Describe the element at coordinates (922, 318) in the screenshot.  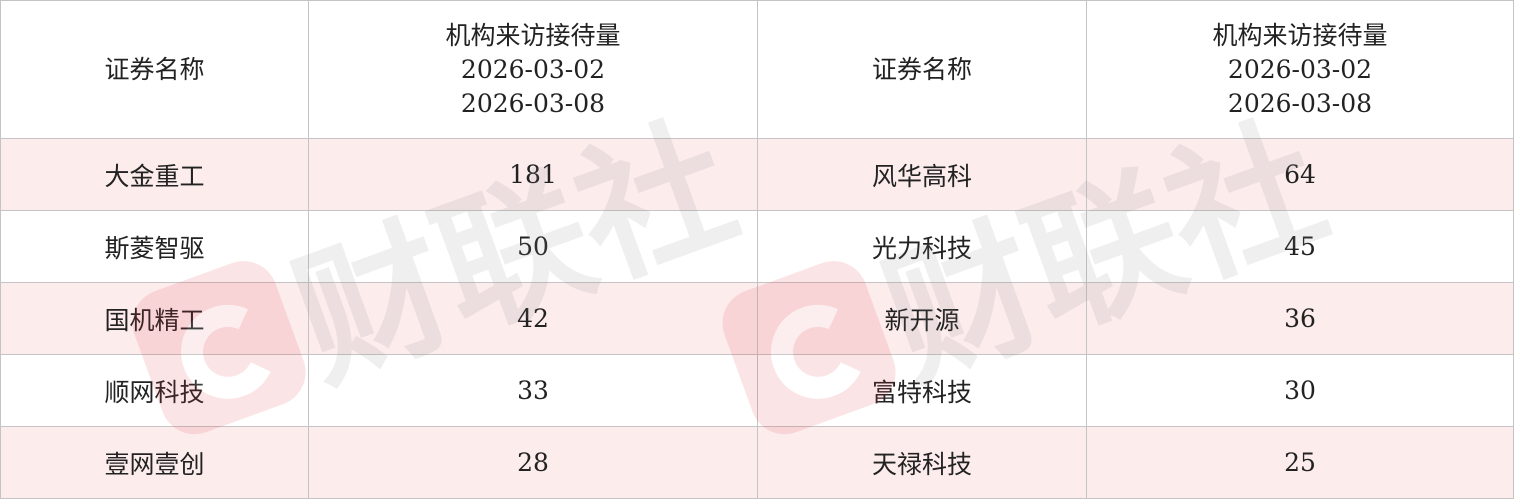
I see `security-name: 新开源` at that location.